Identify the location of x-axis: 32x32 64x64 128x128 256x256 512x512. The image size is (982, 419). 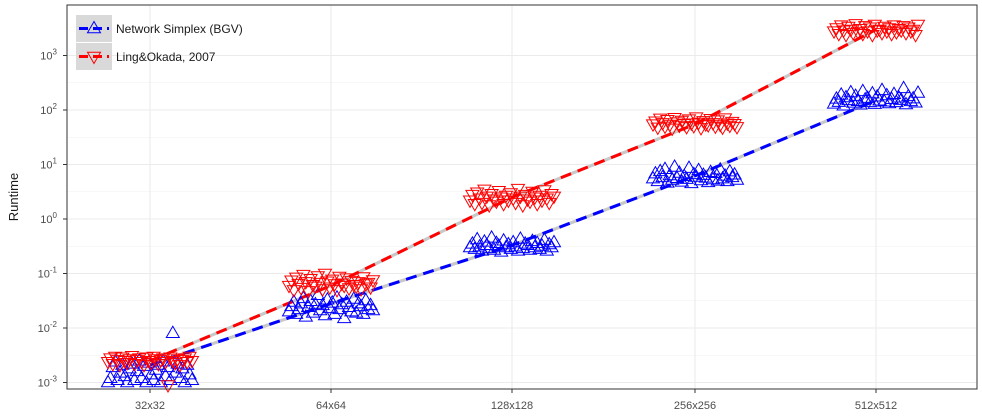
(516, 400).